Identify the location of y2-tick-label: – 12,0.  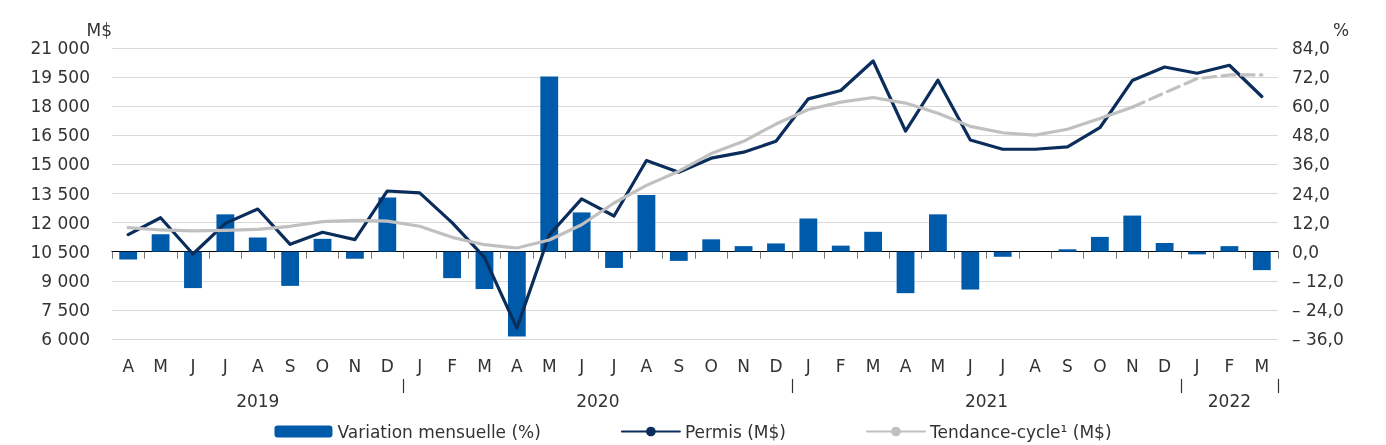
(1318, 280).